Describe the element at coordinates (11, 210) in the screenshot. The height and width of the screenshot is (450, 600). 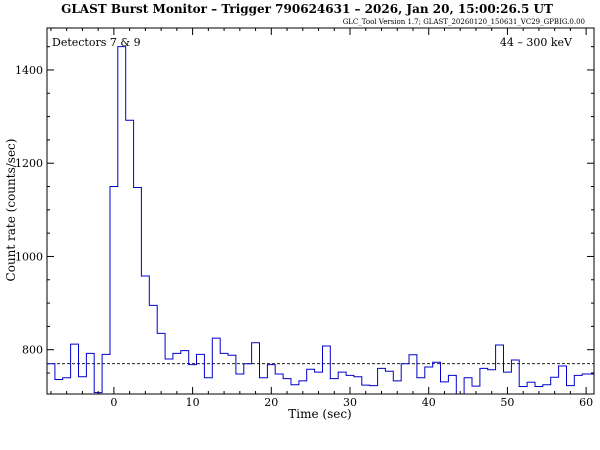
I see `y-axis-label: Count rate (counts/sec)` at that location.